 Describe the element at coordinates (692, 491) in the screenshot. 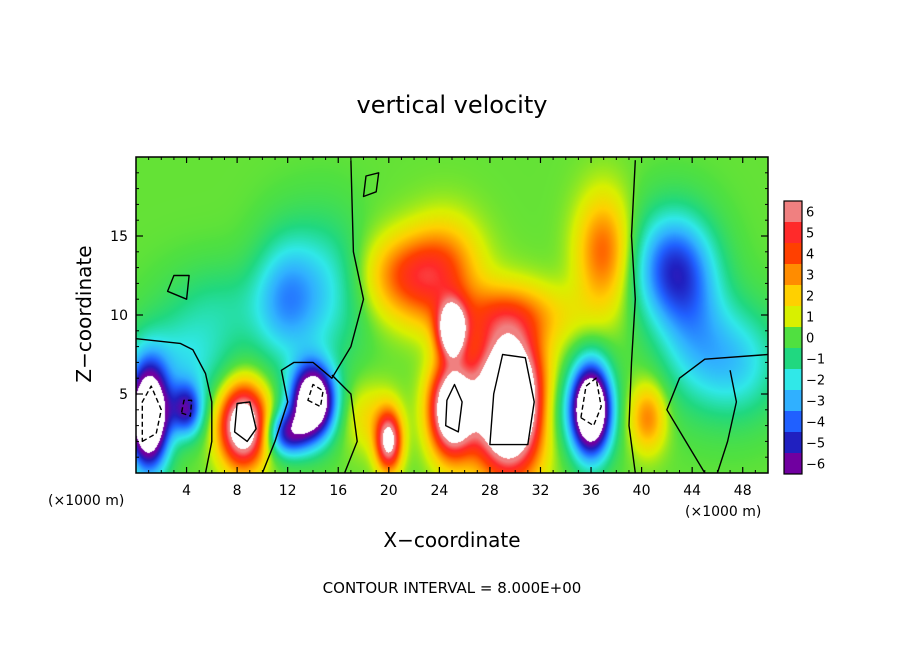

I see `x-tick-label: 44` at that location.